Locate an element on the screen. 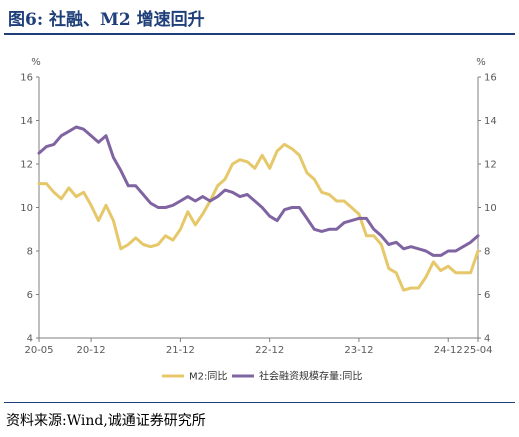 The width and height of the screenshot is (519, 437). figure-title: 图6: 社融、M2 增速回升 is located at coordinates (106, 20).